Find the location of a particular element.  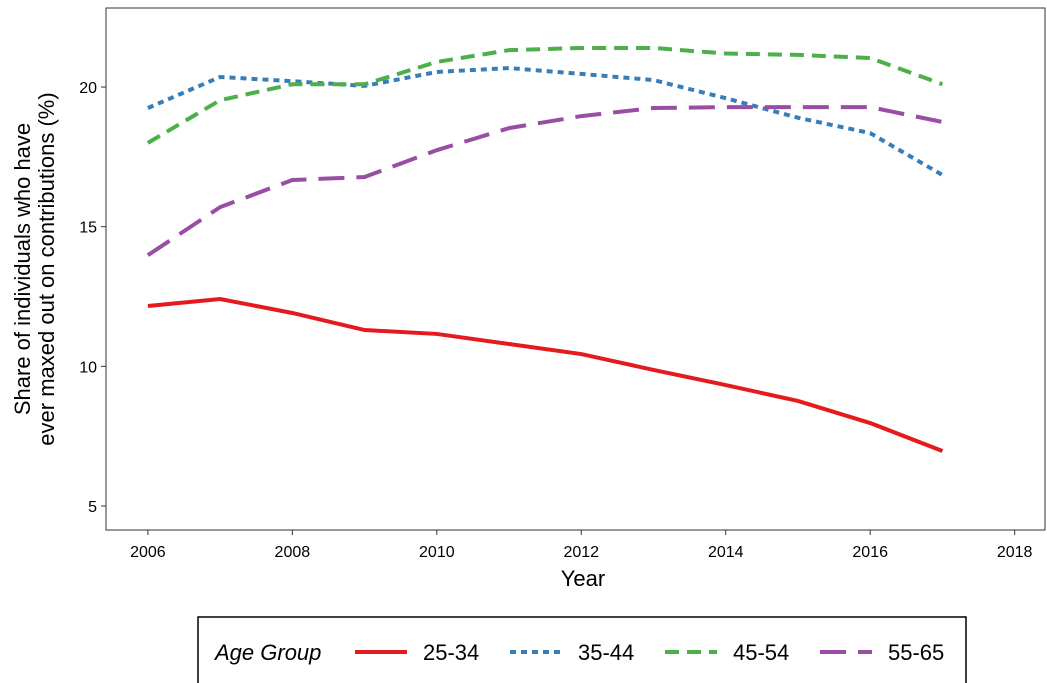

x-tick-label: 2010 is located at coordinates (437, 552).